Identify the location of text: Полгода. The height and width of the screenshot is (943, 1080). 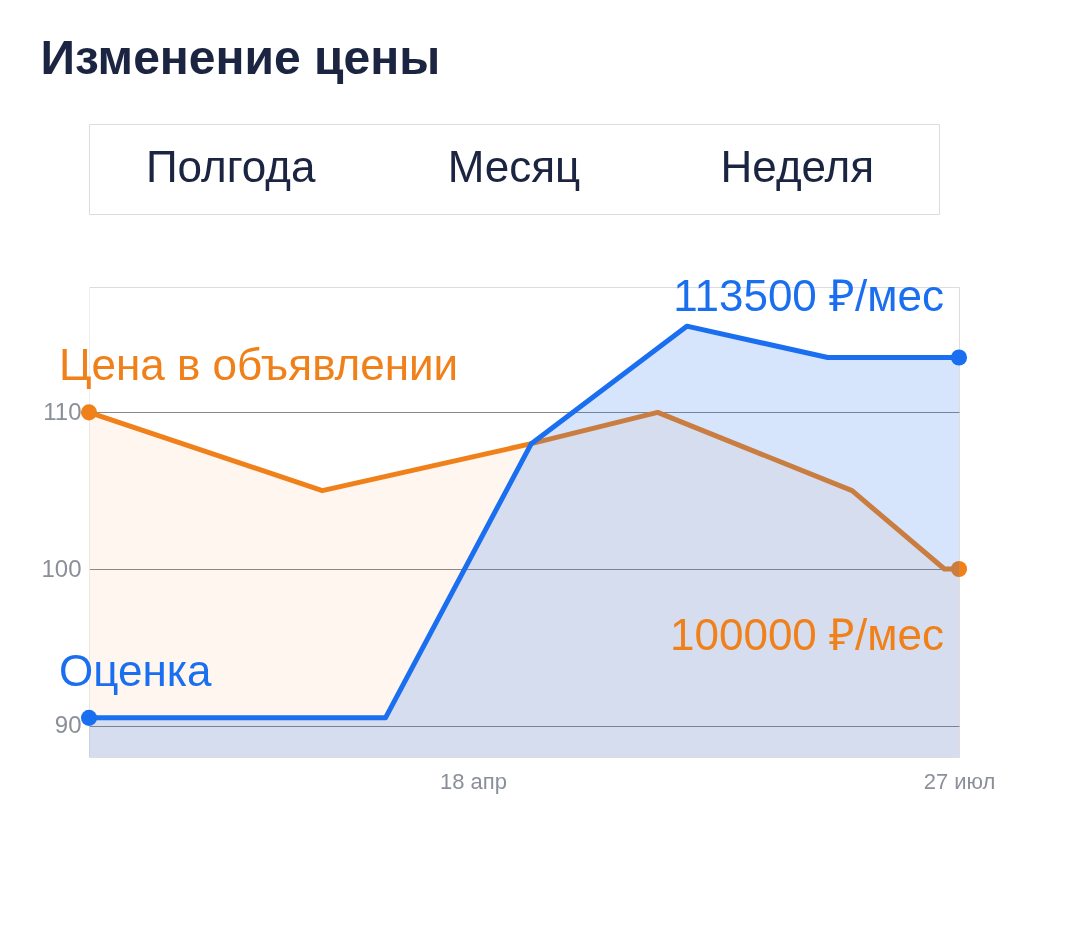
(230, 166).